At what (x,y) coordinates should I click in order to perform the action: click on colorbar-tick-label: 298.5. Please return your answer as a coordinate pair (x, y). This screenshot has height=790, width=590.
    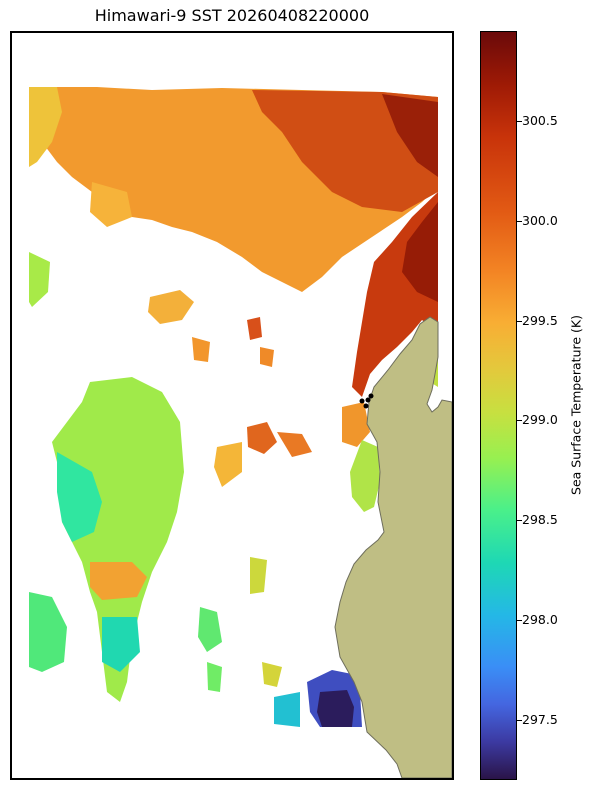
    Looking at the image, I should click on (540, 520).